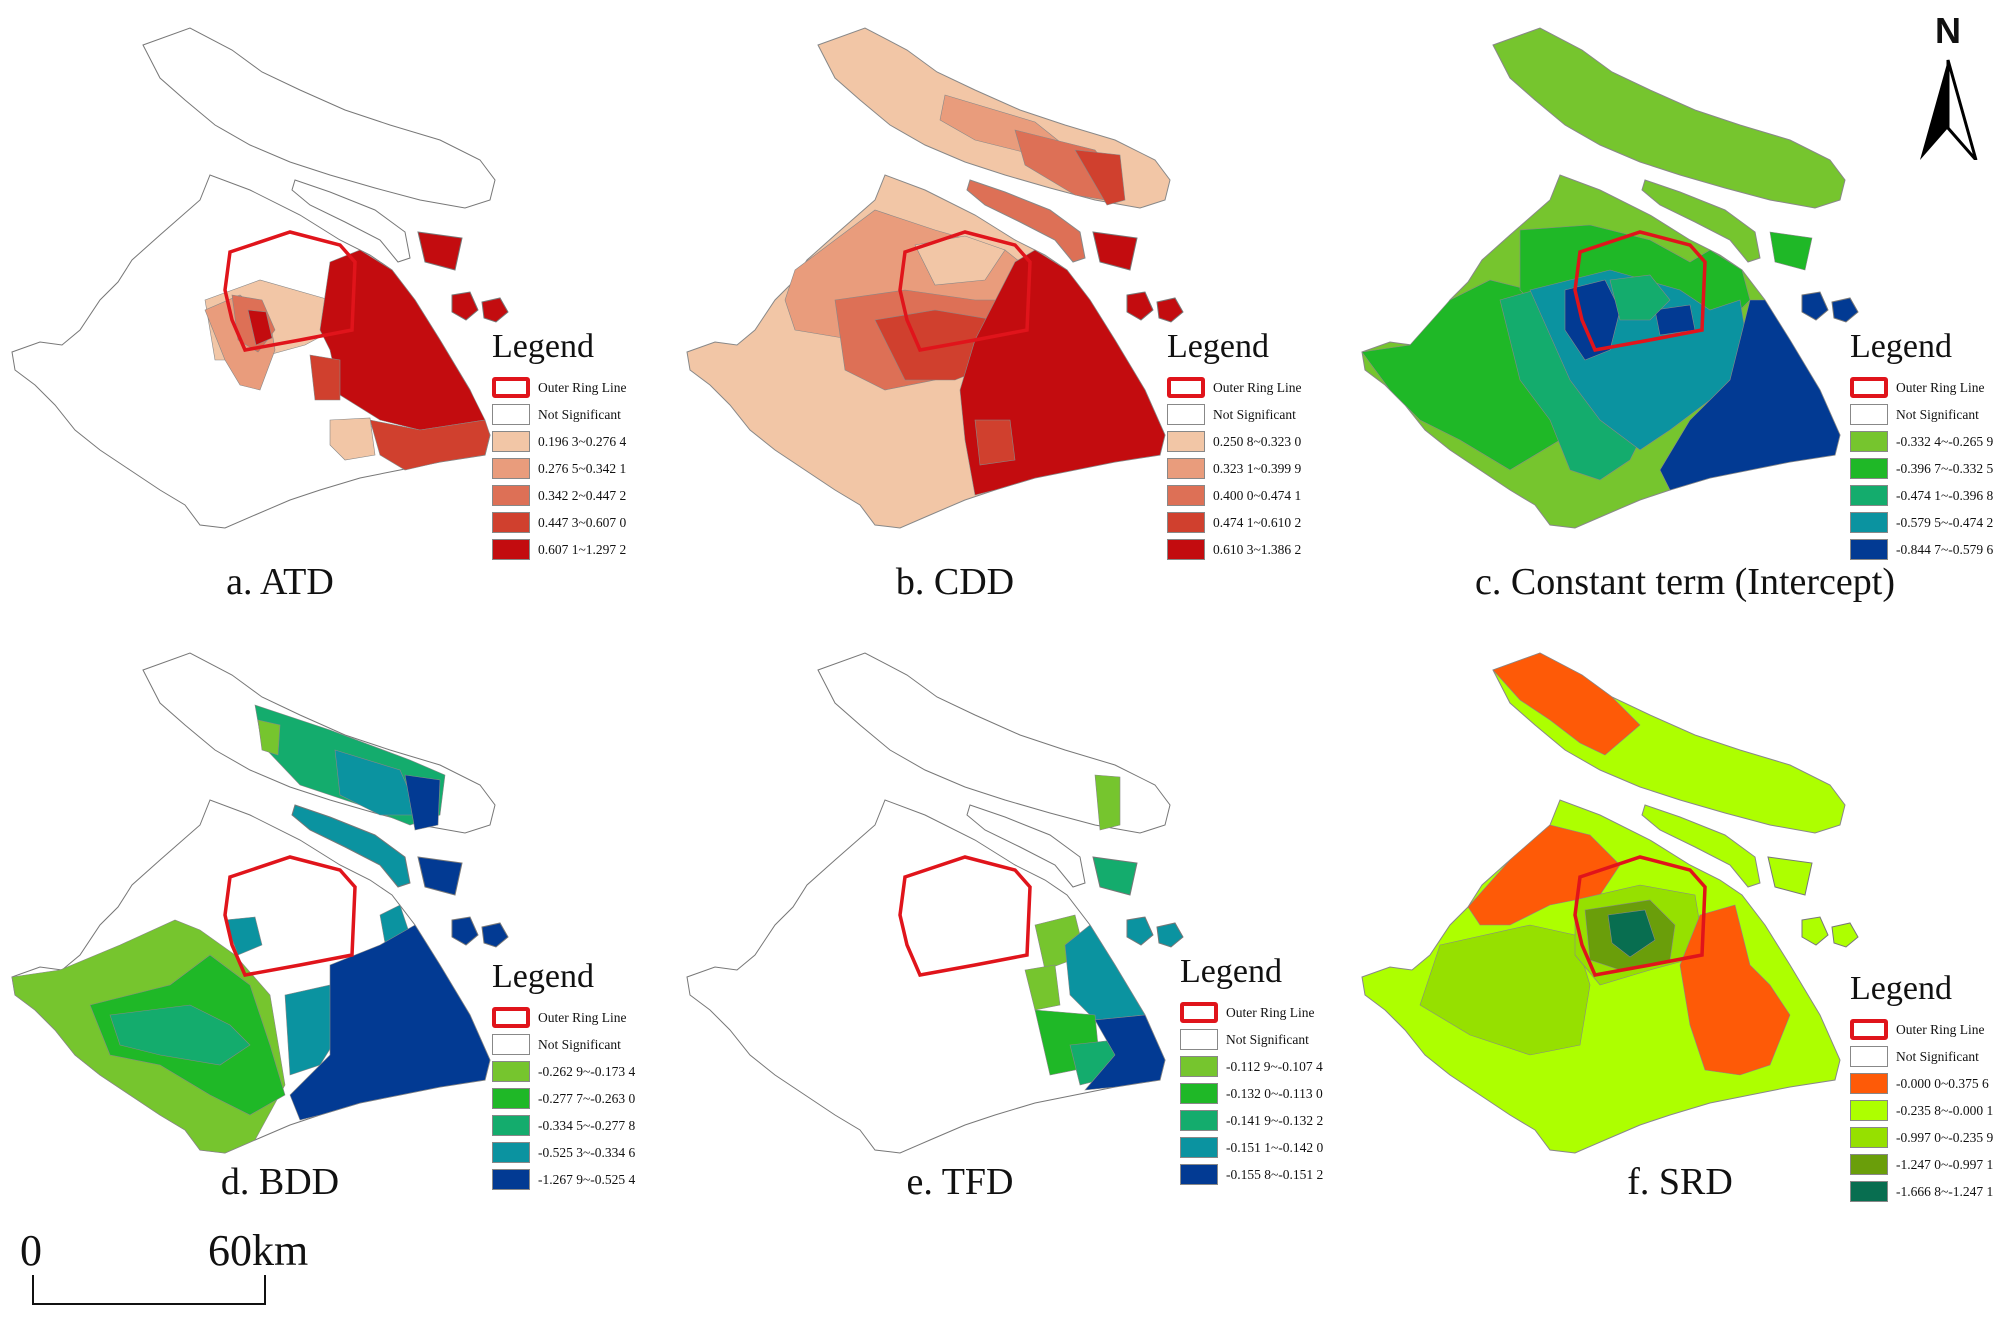 The width and height of the screenshot is (2008, 1319). What do you see at coordinates (1929, 495) in the screenshot?
I see `legend-item: -0.474 1~-0.396 8` at bounding box center [1929, 495].